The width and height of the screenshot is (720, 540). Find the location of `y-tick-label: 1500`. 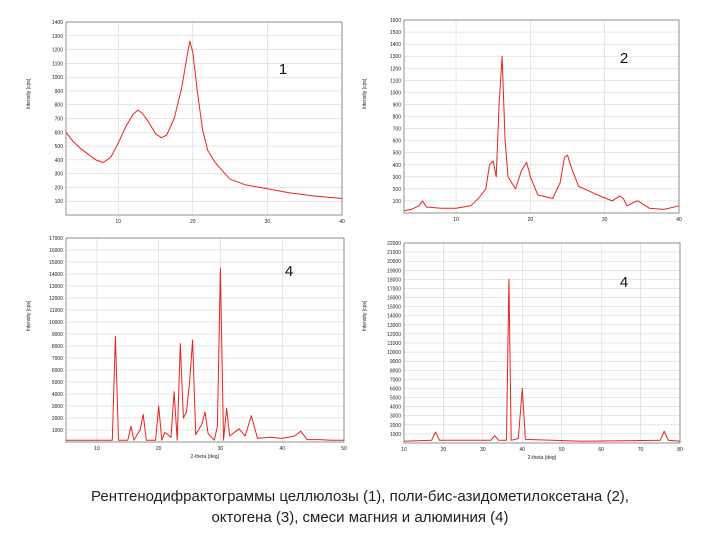

y-tick-label: 1500 is located at coordinates (395, 33).